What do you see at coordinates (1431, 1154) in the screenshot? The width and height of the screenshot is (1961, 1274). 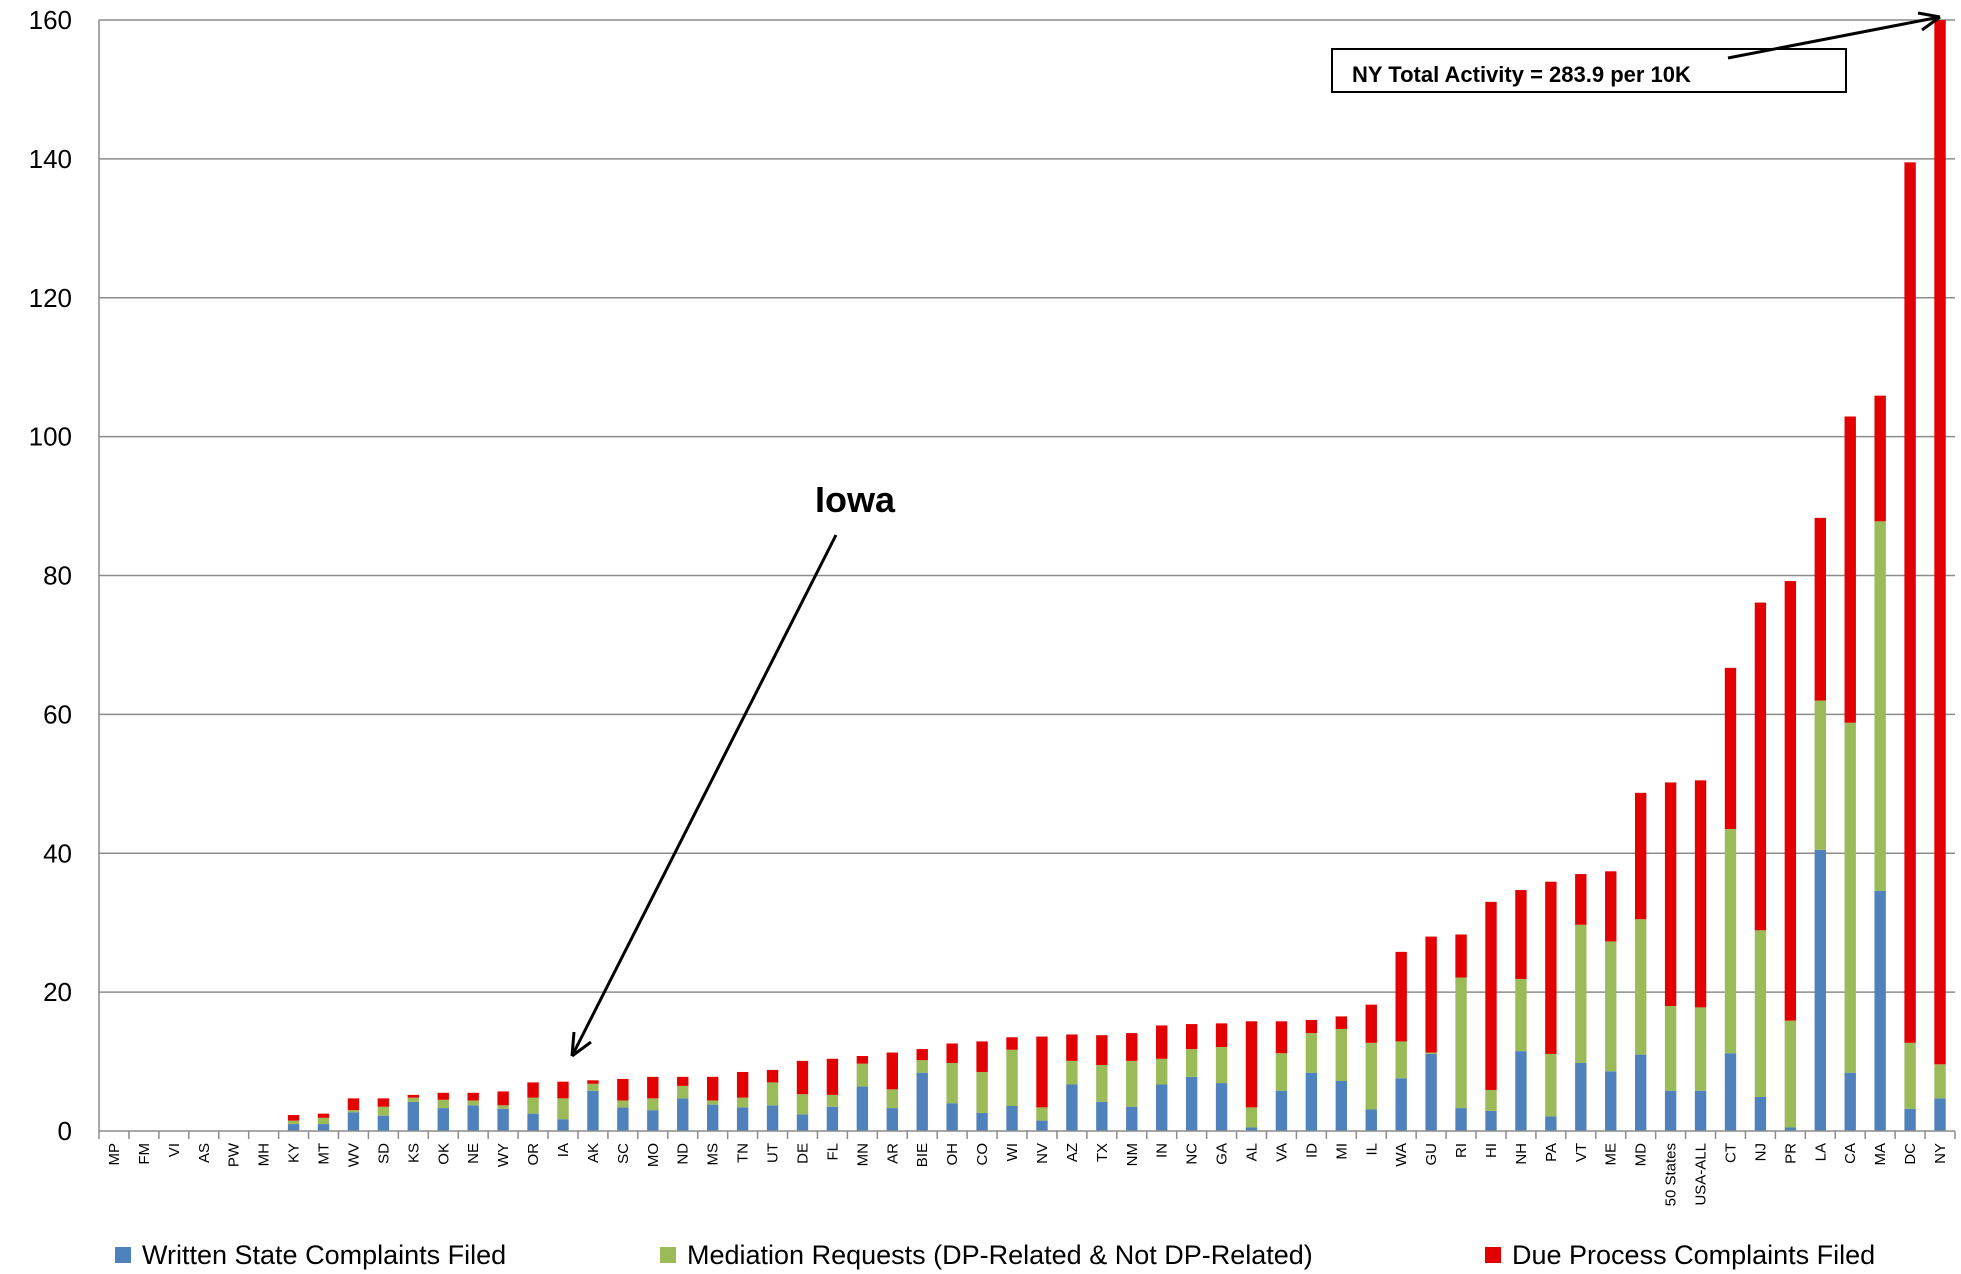 I see `x-category-label: GU` at bounding box center [1431, 1154].